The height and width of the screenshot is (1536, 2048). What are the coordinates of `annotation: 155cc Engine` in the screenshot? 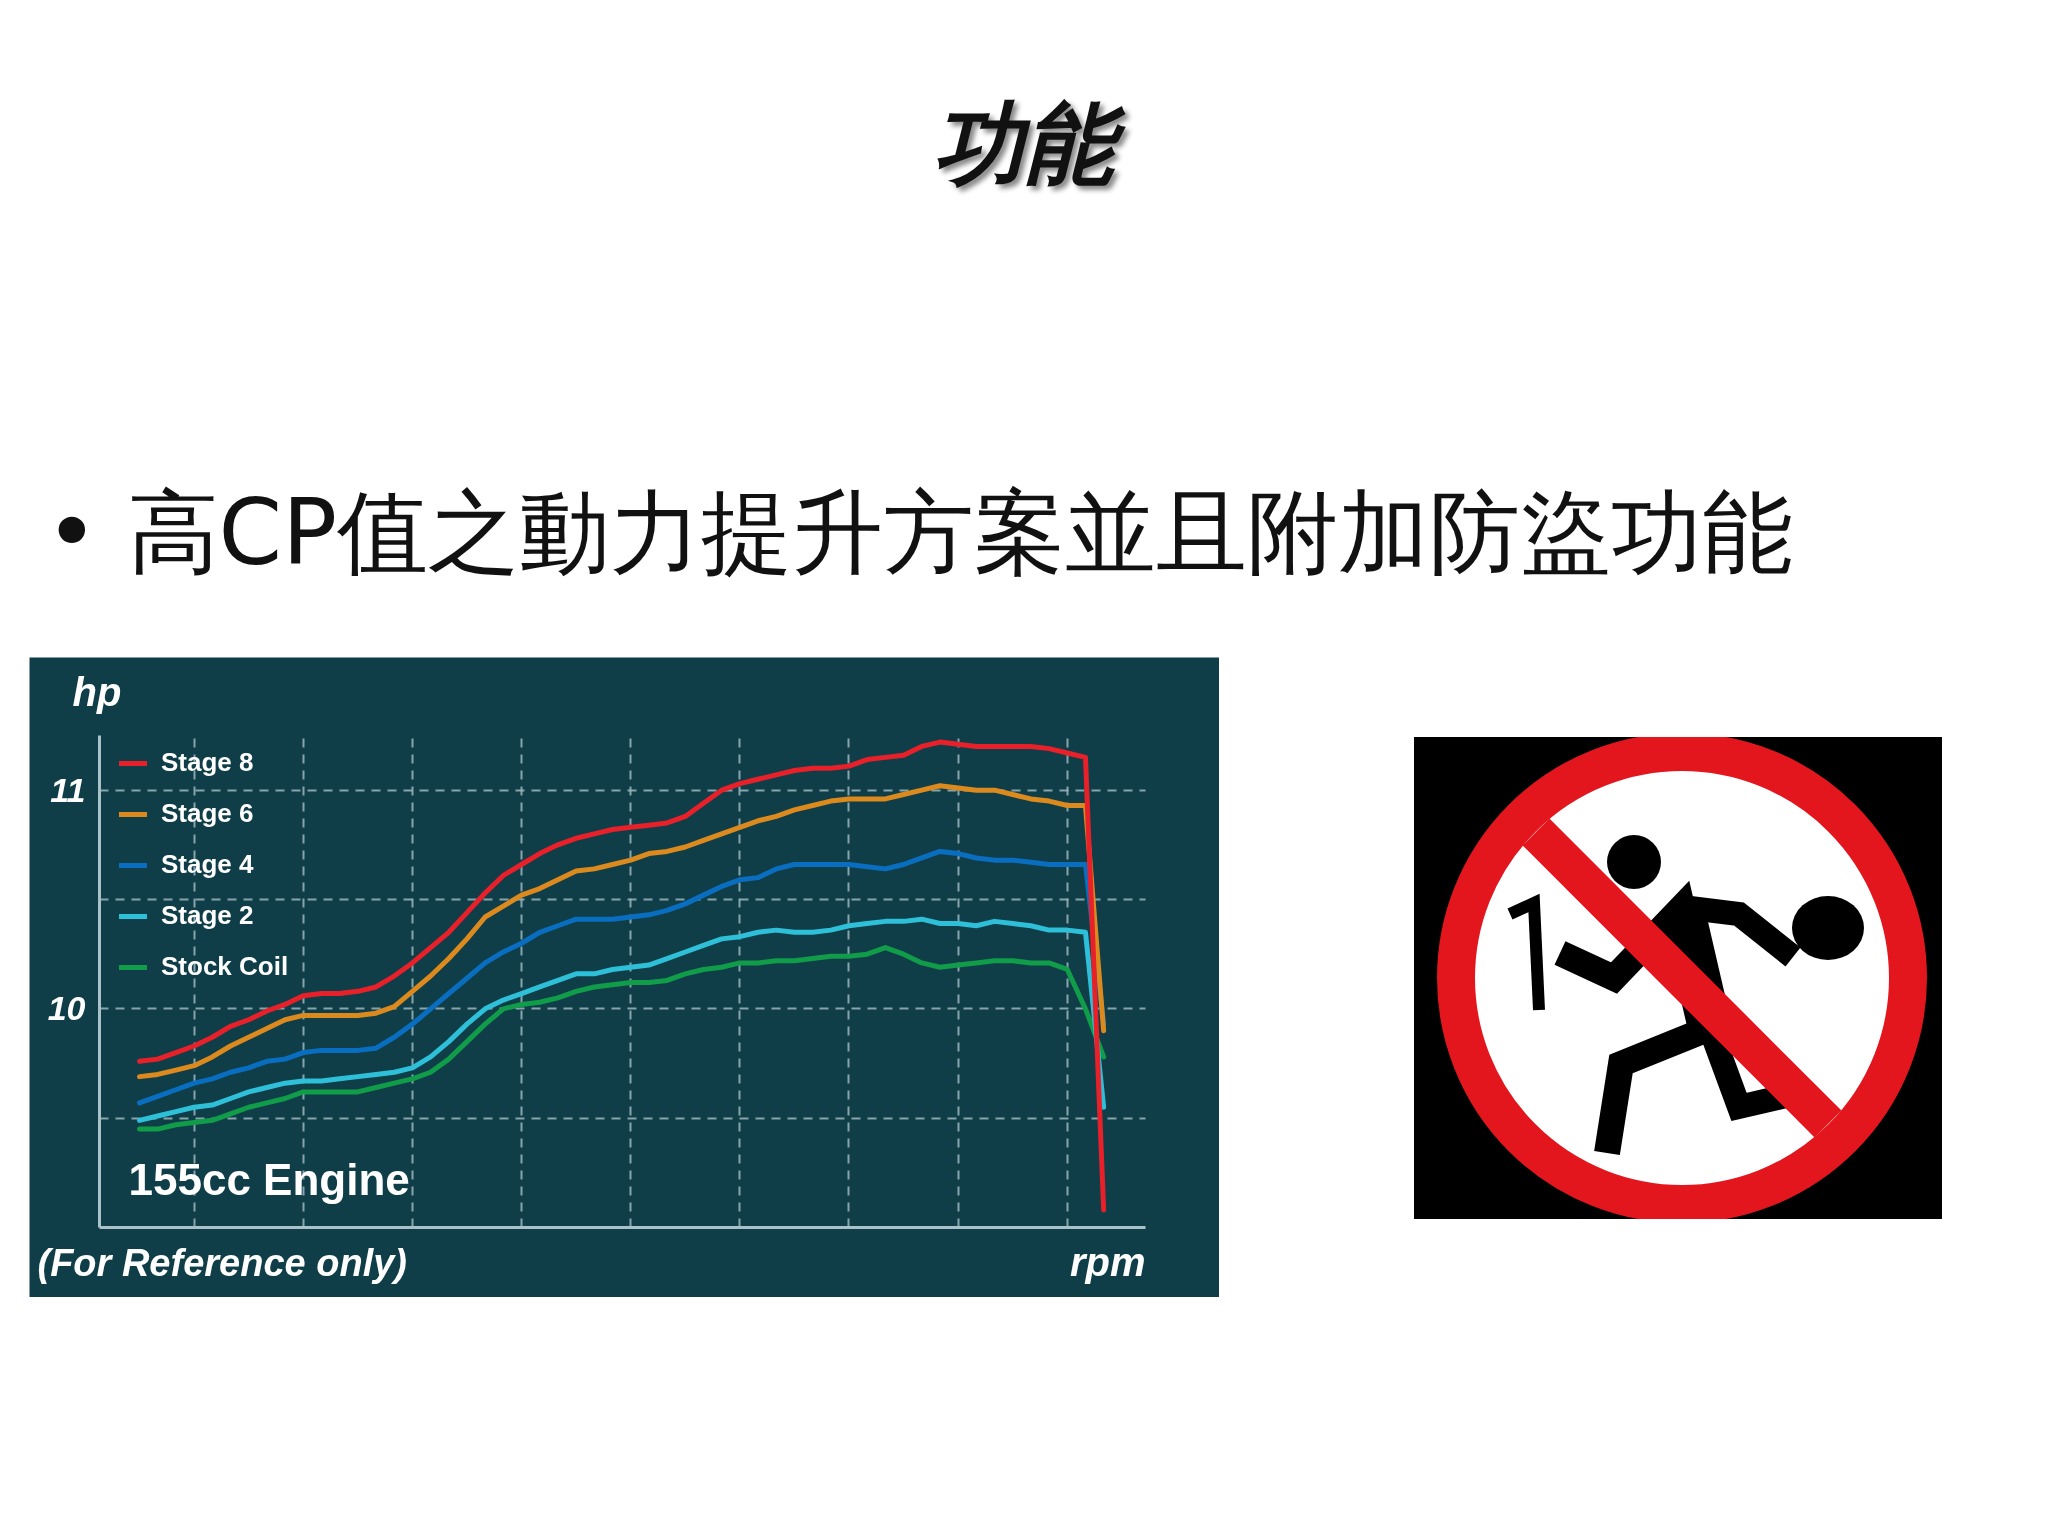 It's located at (269, 1179).